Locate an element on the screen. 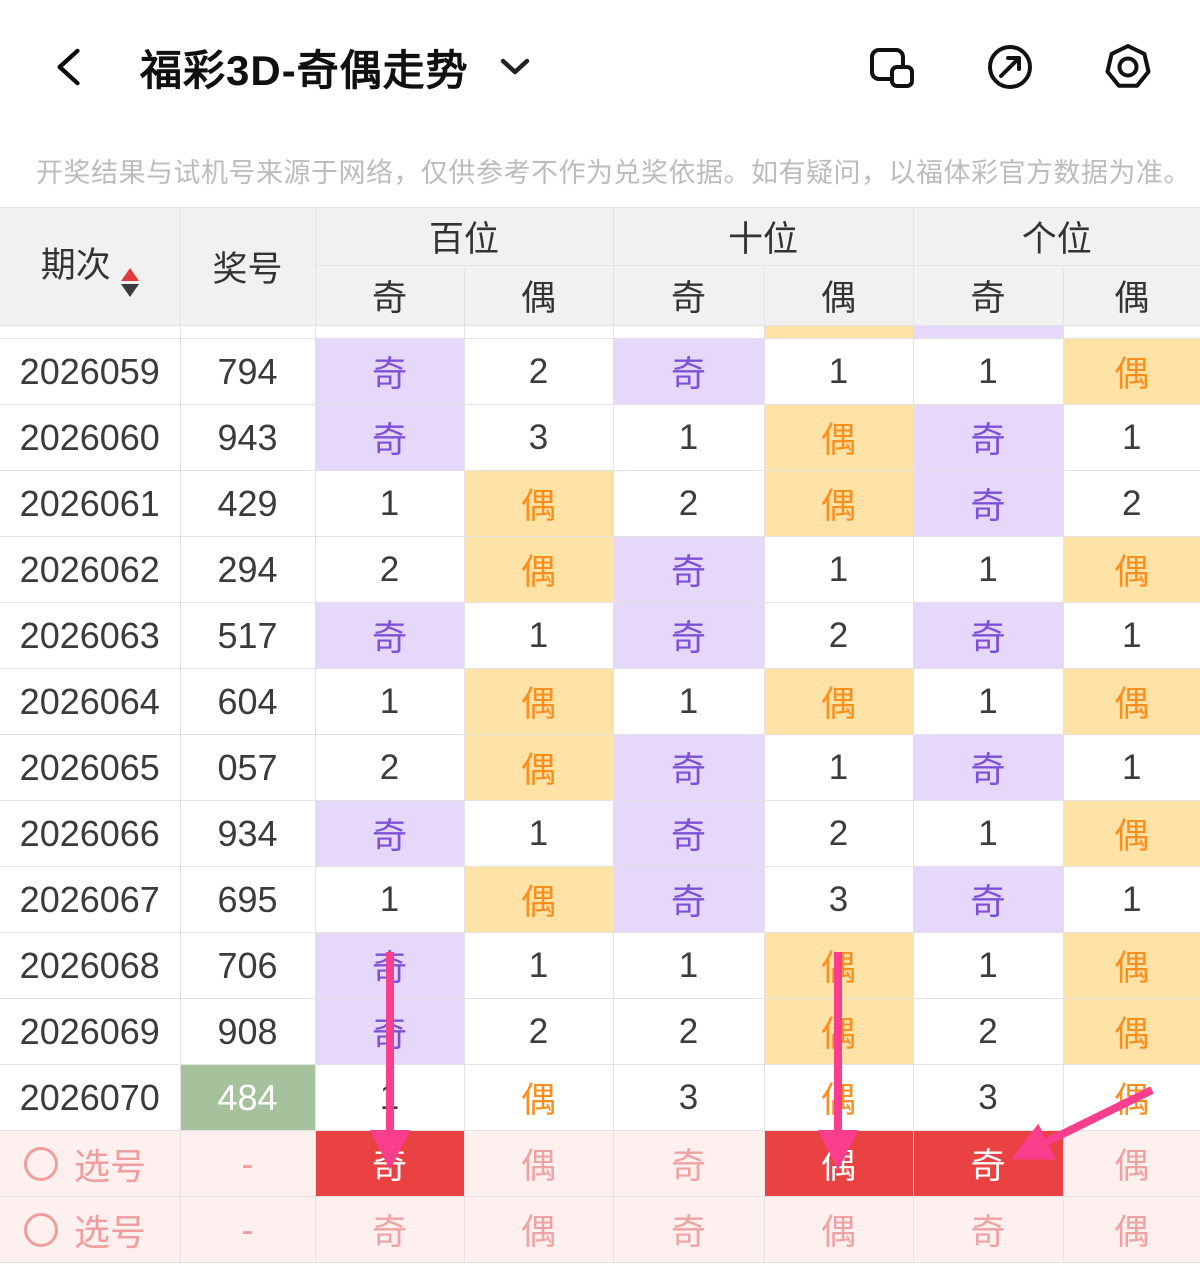 This screenshot has height=1266, width=1200. number-cell is located at coordinates (247, 332).